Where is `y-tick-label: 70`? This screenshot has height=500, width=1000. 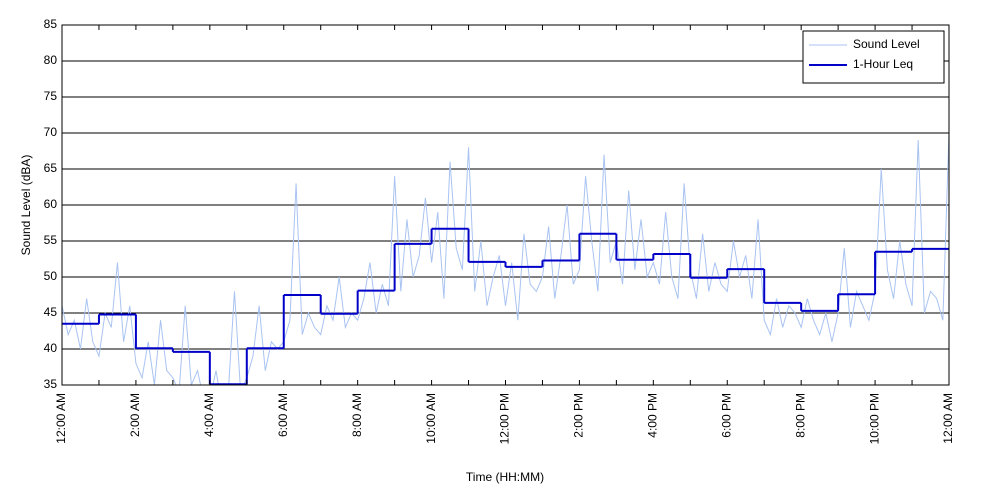 y-tick-label: 70 is located at coordinates (51, 132).